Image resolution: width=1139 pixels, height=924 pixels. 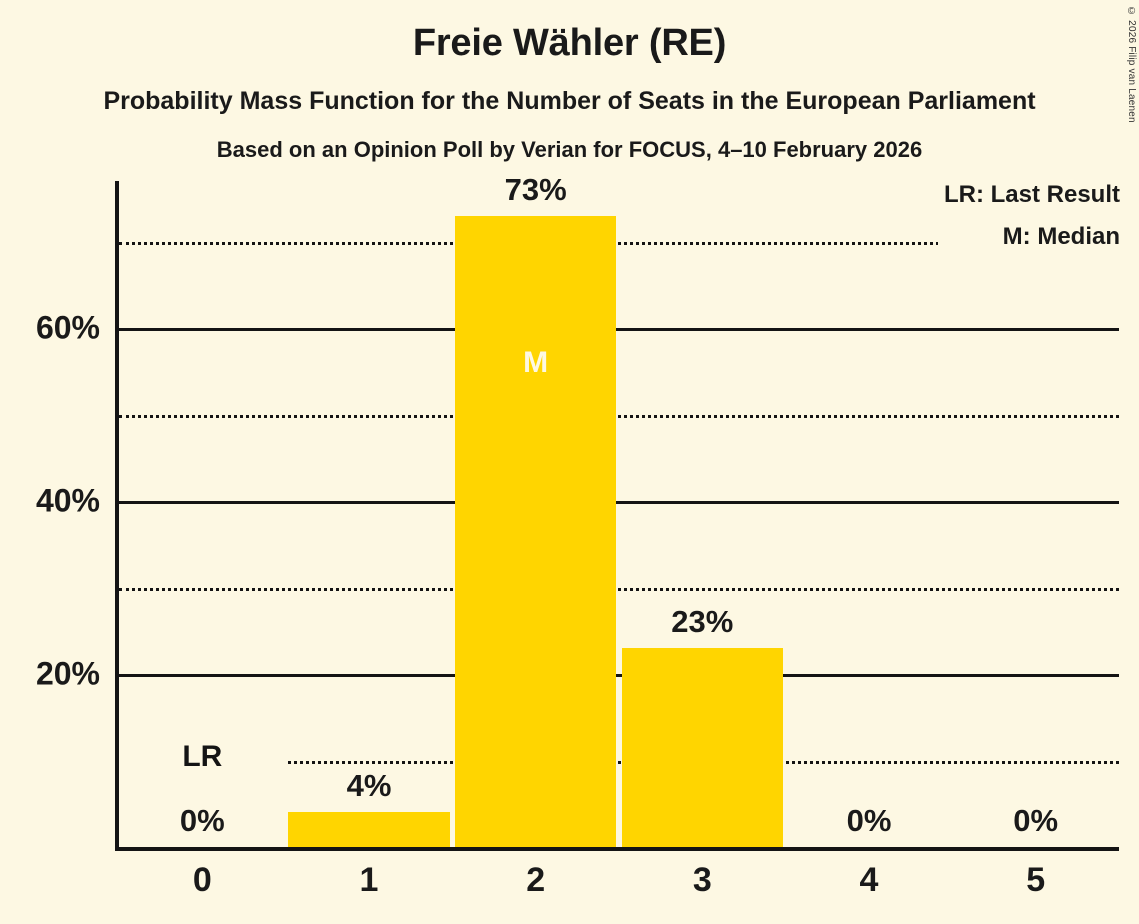 What do you see at coordinates (702, 880) in the screenshot?
I see `x-axis-tick-label: 3` at bounding box center [702, 880].